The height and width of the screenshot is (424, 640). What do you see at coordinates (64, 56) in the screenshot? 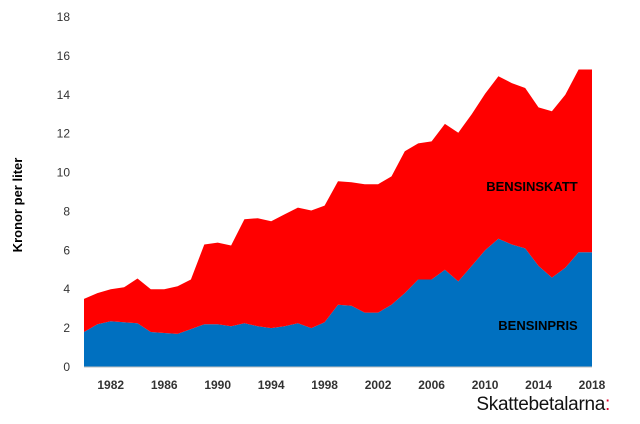
I see `y-tick-label: 16` at bounding box center [64, 56].